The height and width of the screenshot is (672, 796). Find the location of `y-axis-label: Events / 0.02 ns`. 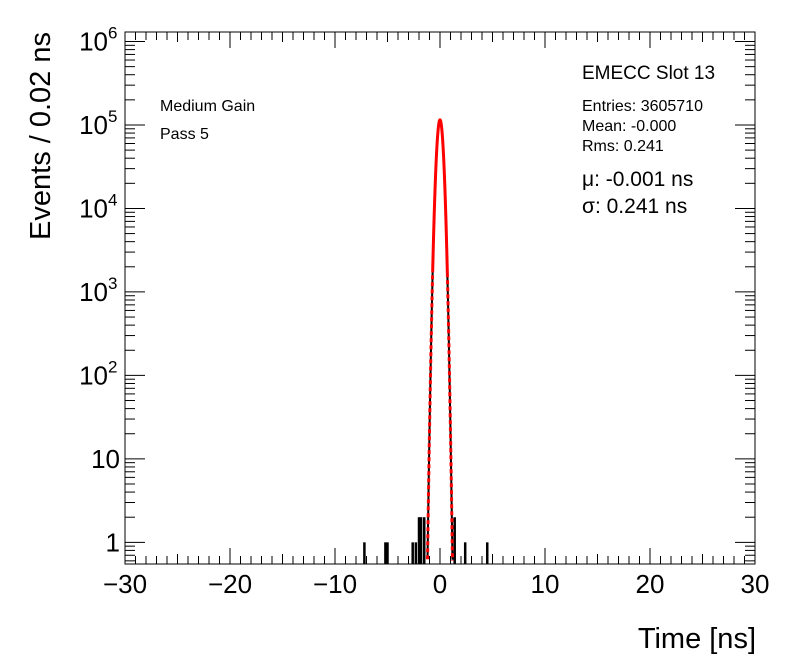

y-axis-label: Events / 0.02 ns is located at coordinates (41, 136).